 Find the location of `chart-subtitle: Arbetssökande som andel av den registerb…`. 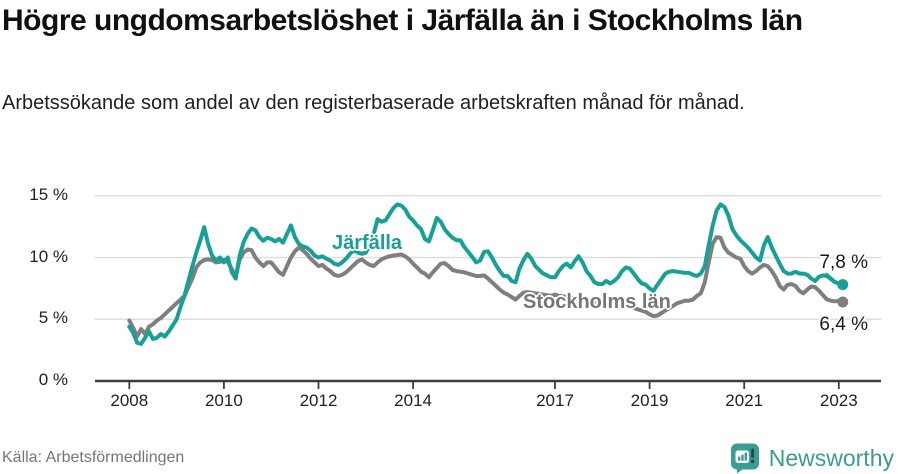

chart-subtitle: Arbetssökande som andel av den registerb… is located at coordinates (373, 103).